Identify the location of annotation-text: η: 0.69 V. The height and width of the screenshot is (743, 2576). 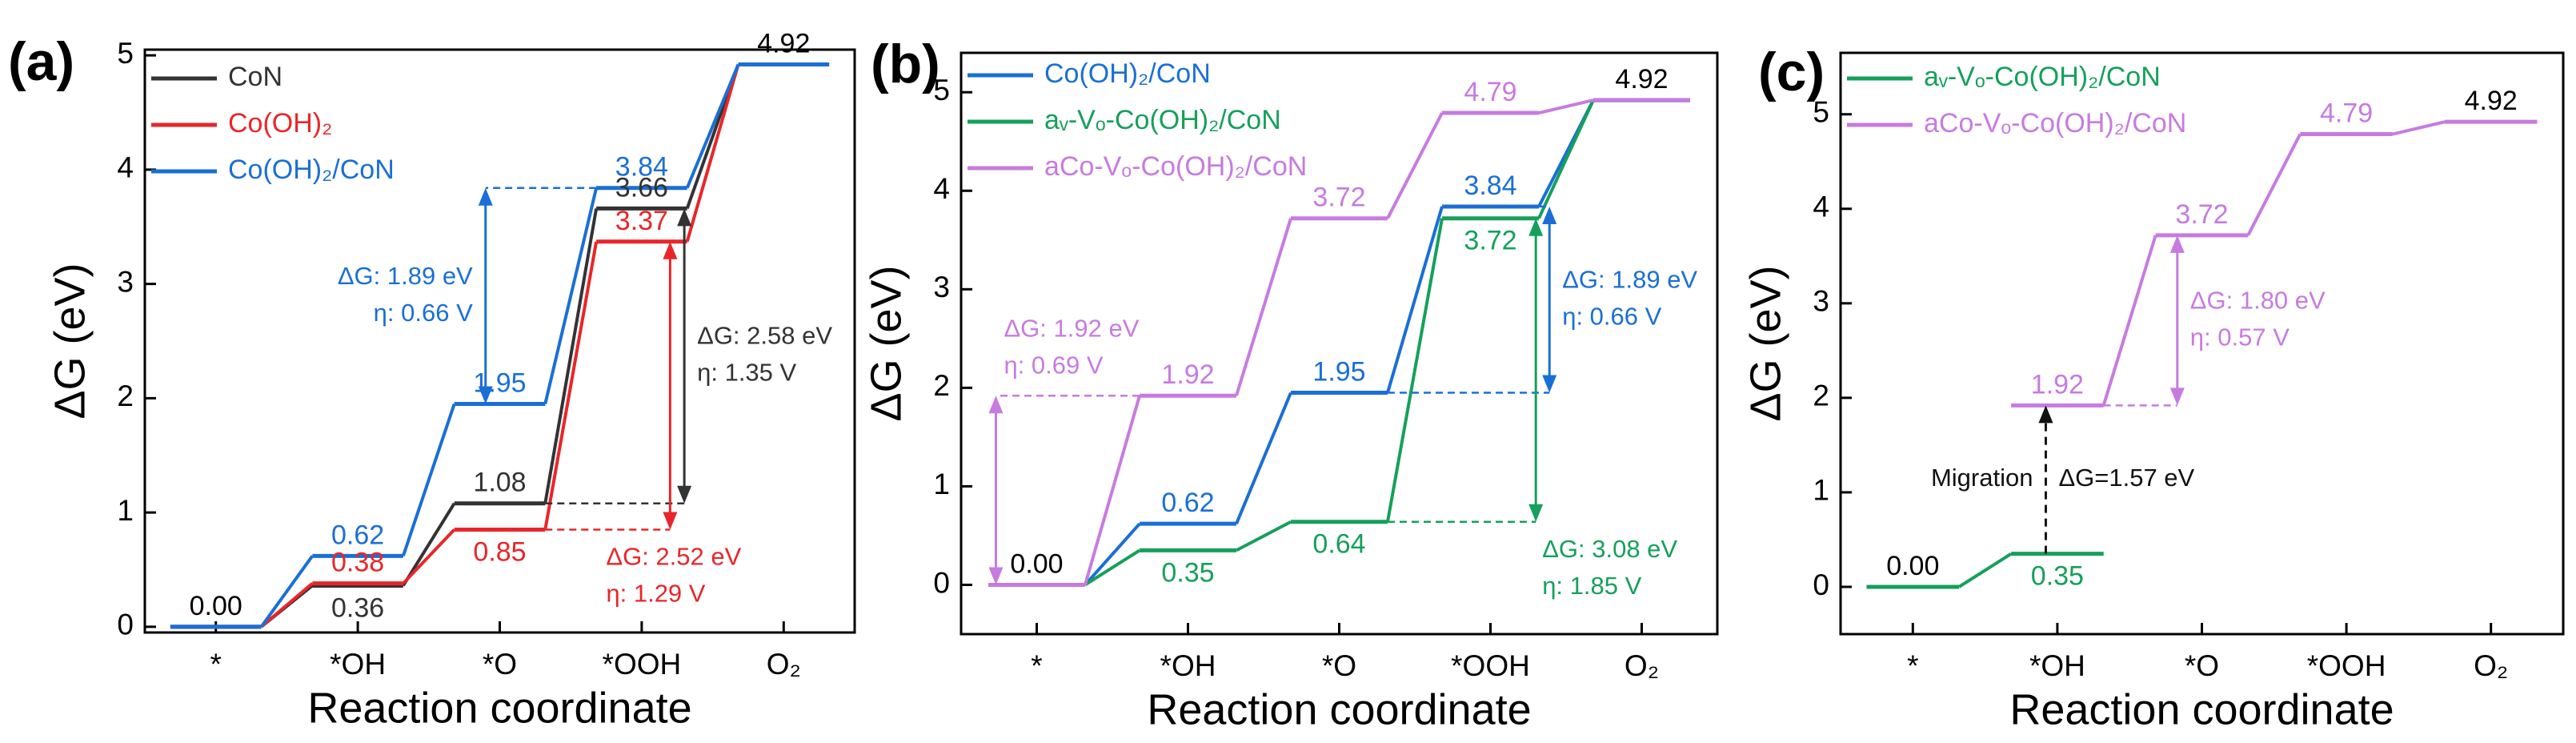
(1053, 365).